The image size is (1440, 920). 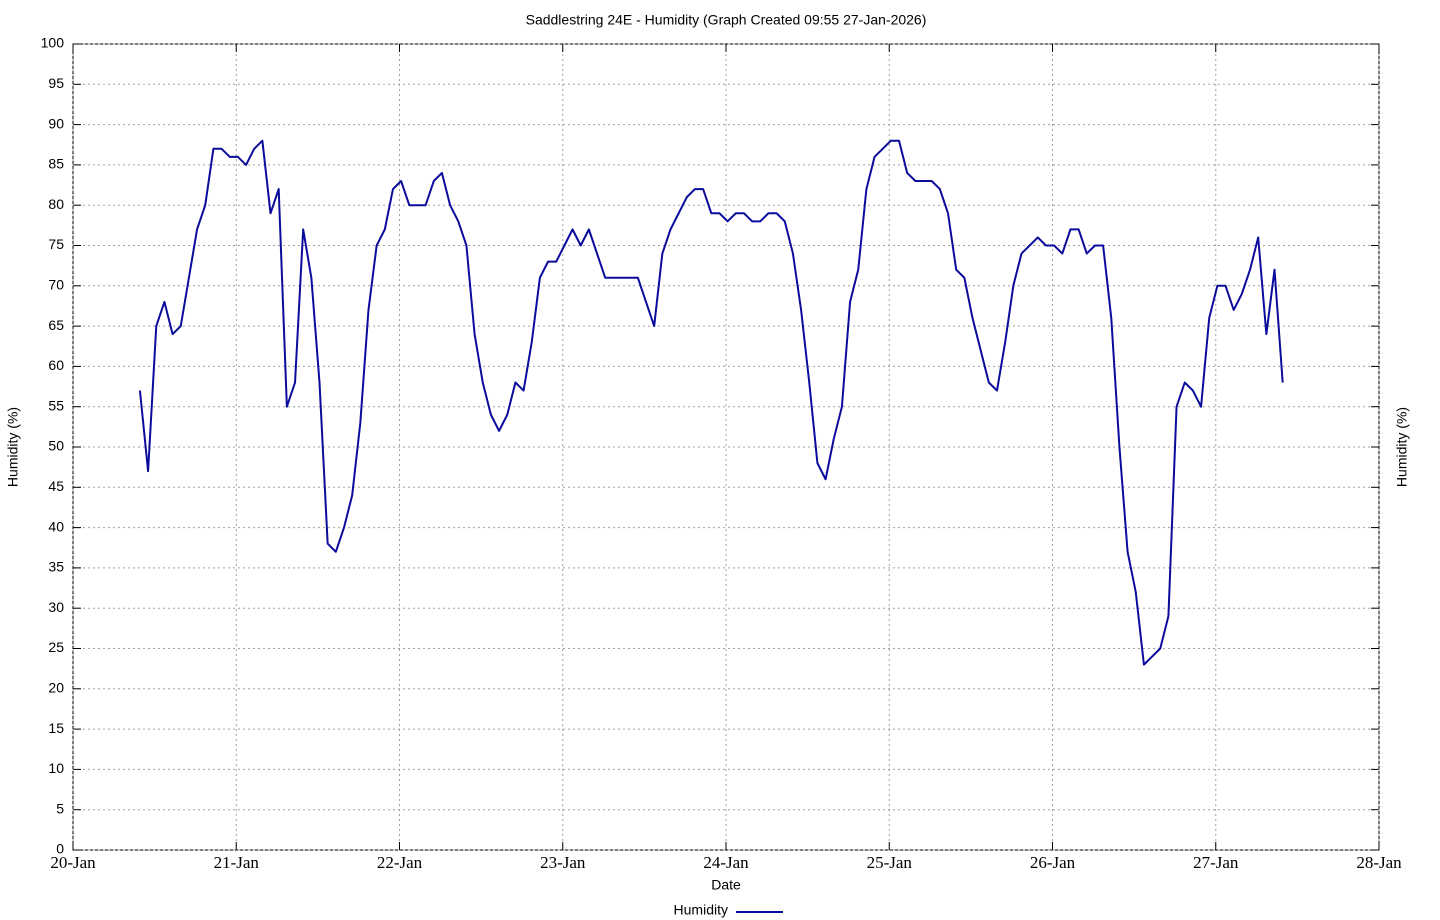 I want to click on y-tick-label: 95, so click(x=56, y=83).